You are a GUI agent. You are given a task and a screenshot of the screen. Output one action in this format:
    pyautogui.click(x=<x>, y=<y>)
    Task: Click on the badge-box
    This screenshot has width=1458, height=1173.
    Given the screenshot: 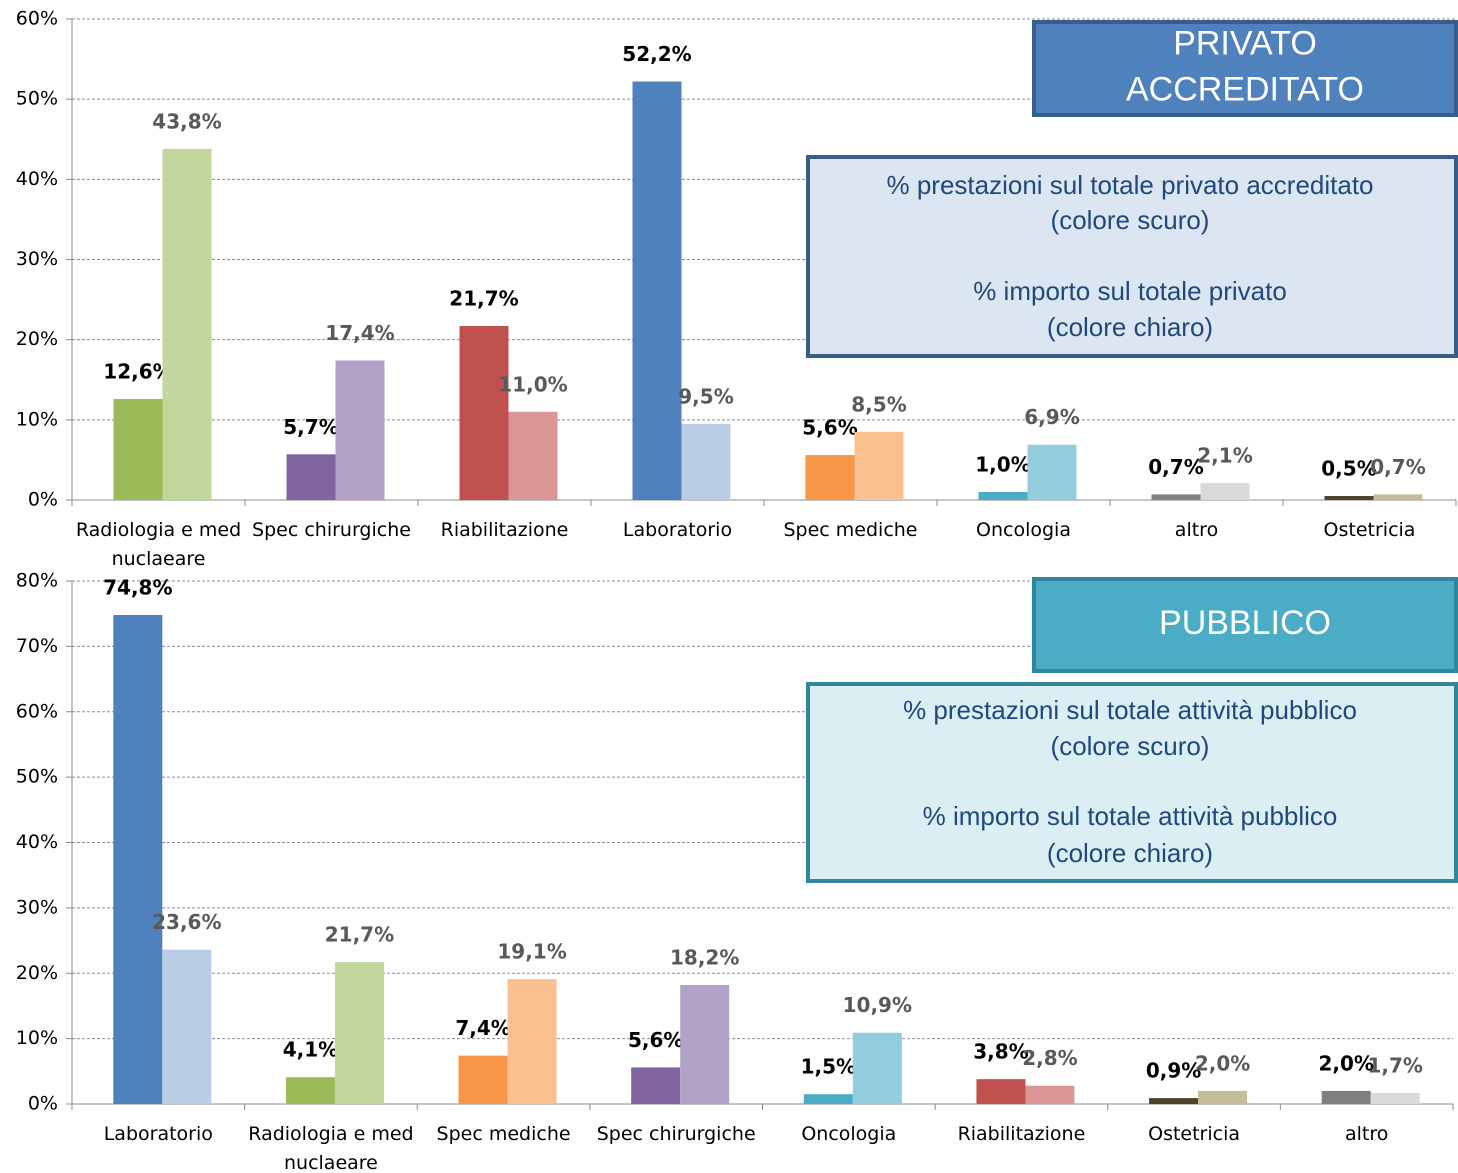 What is the action you would take?
    pyautogui.click(x=1245, y=68)
    